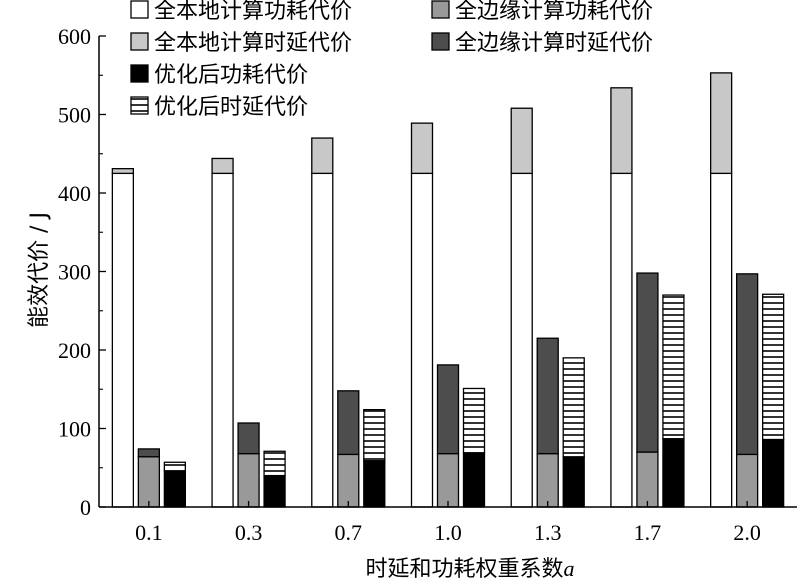  Describe the element at coordinates (474, 420) in the screenshot. I see `bar-优化后-delay-1.0` at that location.